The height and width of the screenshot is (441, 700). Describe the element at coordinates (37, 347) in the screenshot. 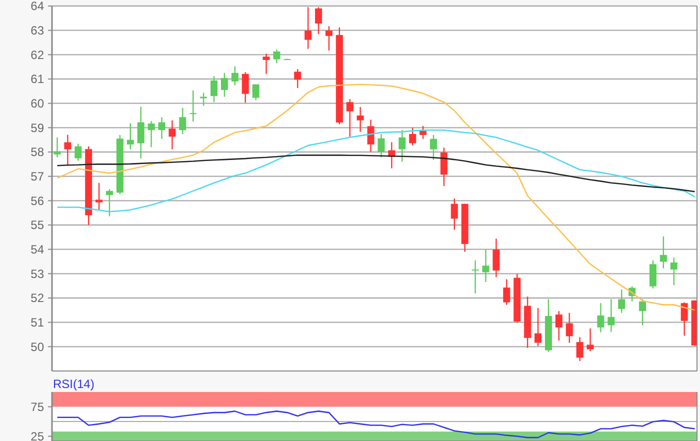

I see `y-tick-label: 50` at that location.